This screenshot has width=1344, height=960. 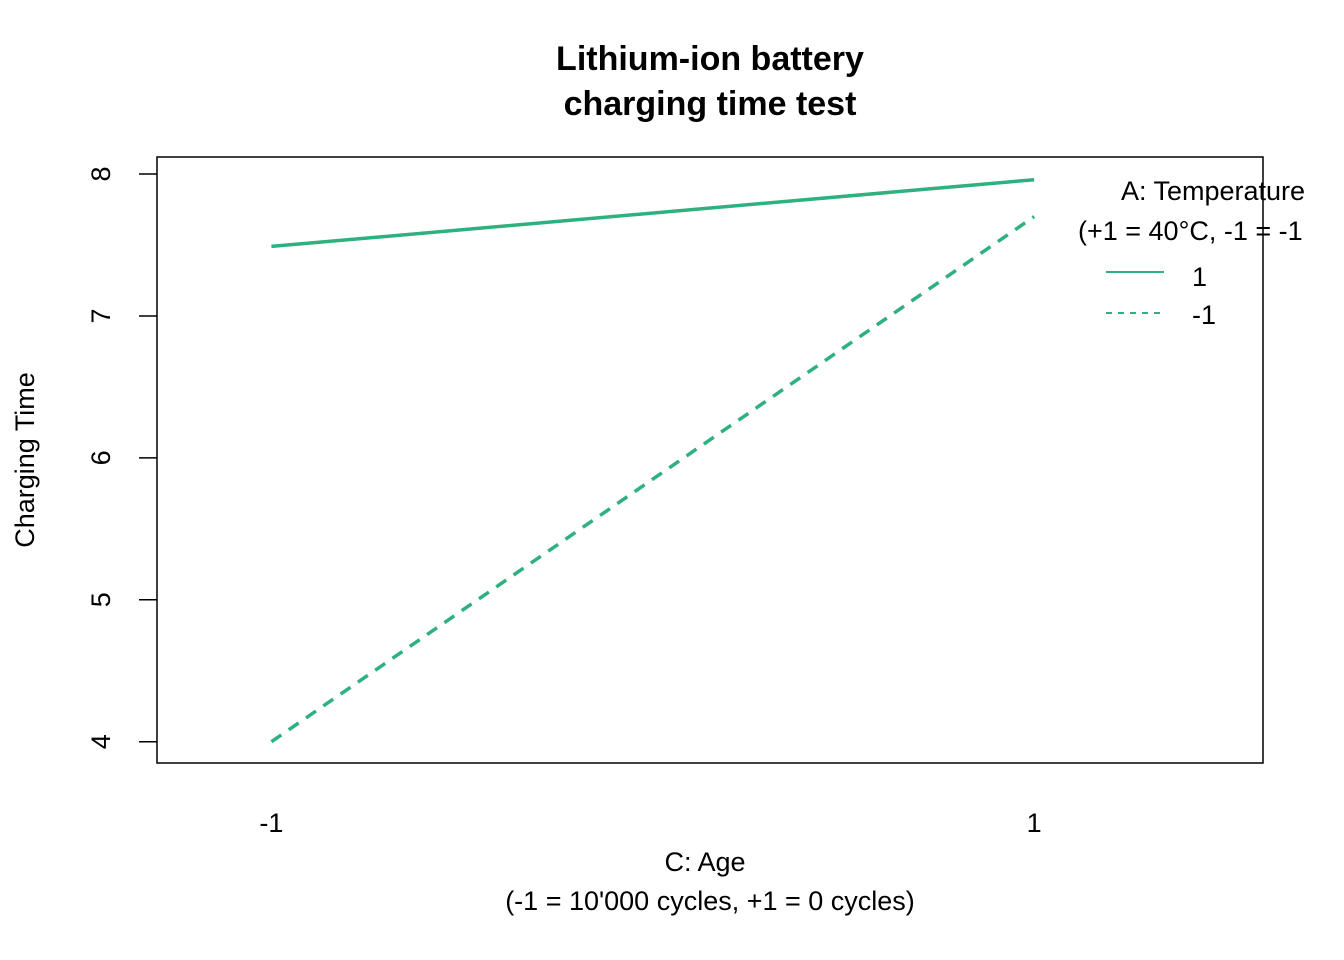 What do you see at coordinates (1213, 191) in the screenshot?
I see `legend-title-line-1: A: Temperature` at bounding box center [1213, 191].